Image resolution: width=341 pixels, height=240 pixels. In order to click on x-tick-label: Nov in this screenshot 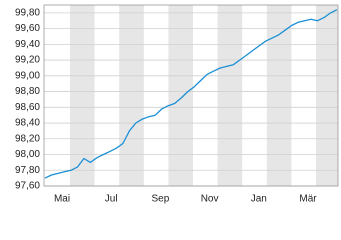, I will do `click(210, 199)`.